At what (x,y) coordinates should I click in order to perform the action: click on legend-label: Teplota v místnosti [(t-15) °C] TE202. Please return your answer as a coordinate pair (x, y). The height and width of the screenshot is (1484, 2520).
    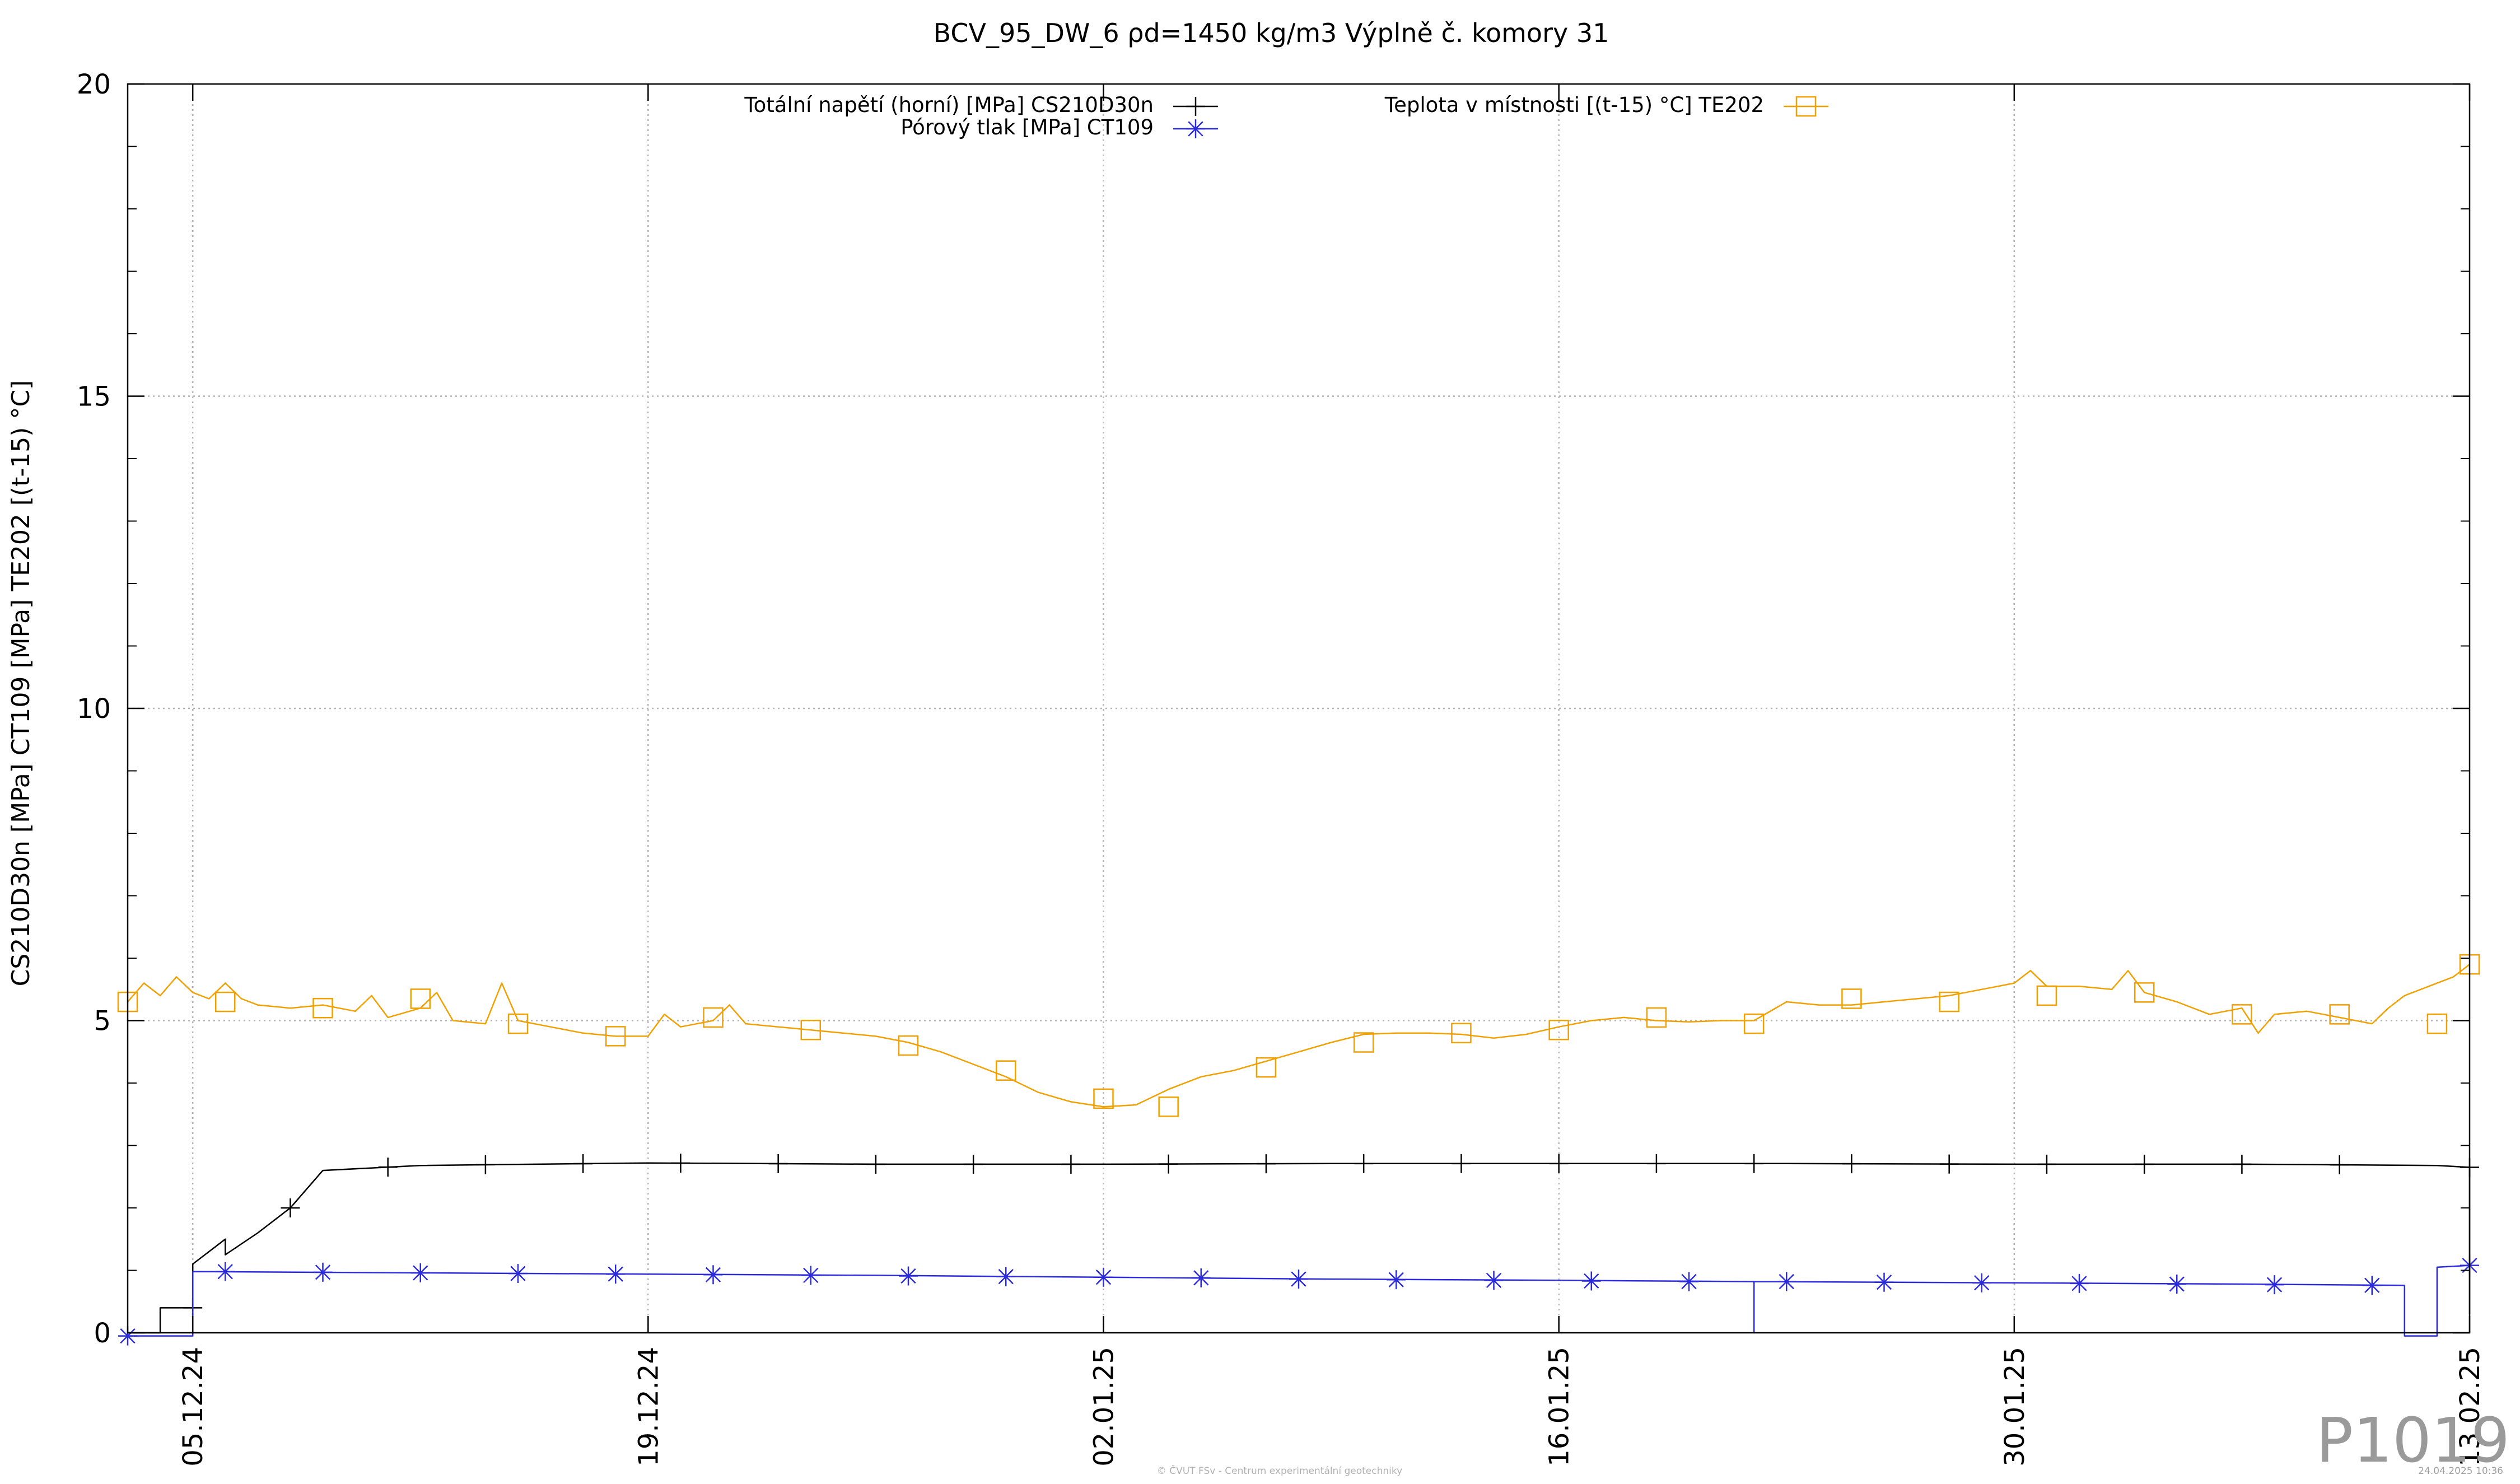
    Looking at the image, I should click on (1574, 105).